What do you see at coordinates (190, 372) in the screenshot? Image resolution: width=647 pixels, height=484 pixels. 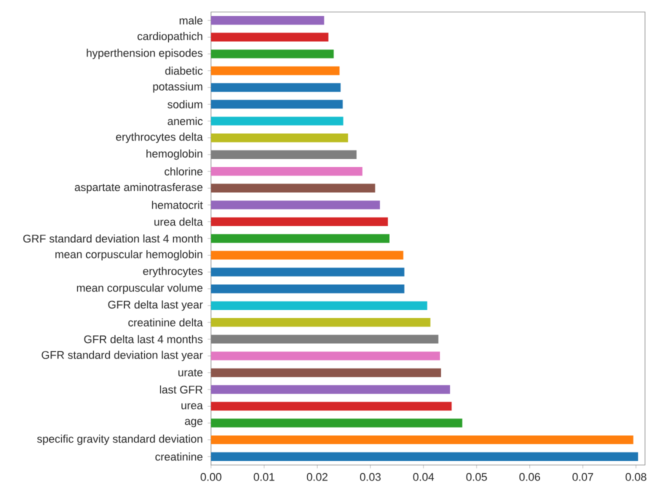 I see `y-tick-label: urate` at bounding box center [190, 372].